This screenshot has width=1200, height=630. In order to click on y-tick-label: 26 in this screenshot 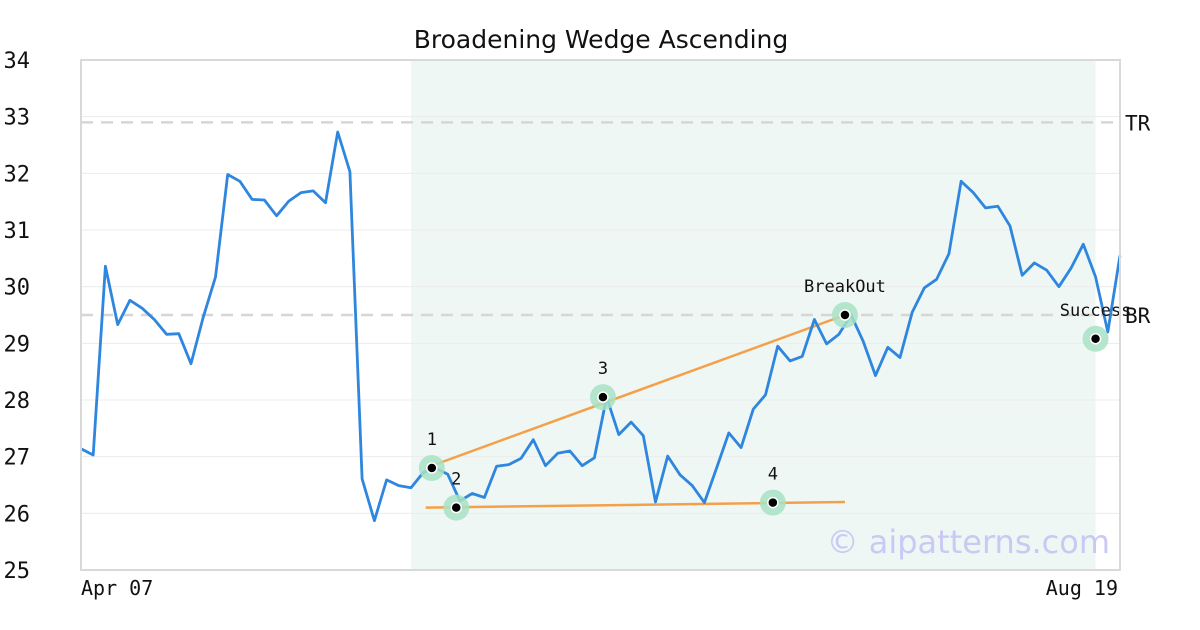, I will do `click(17, 514)`.